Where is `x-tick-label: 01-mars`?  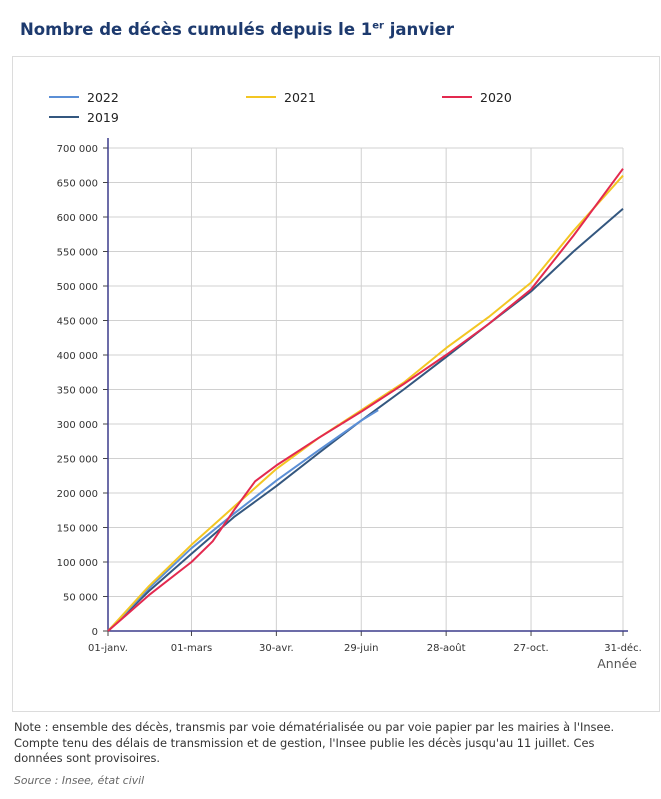 x-tick-label: 01-mars is located at coordinates (192, 648).